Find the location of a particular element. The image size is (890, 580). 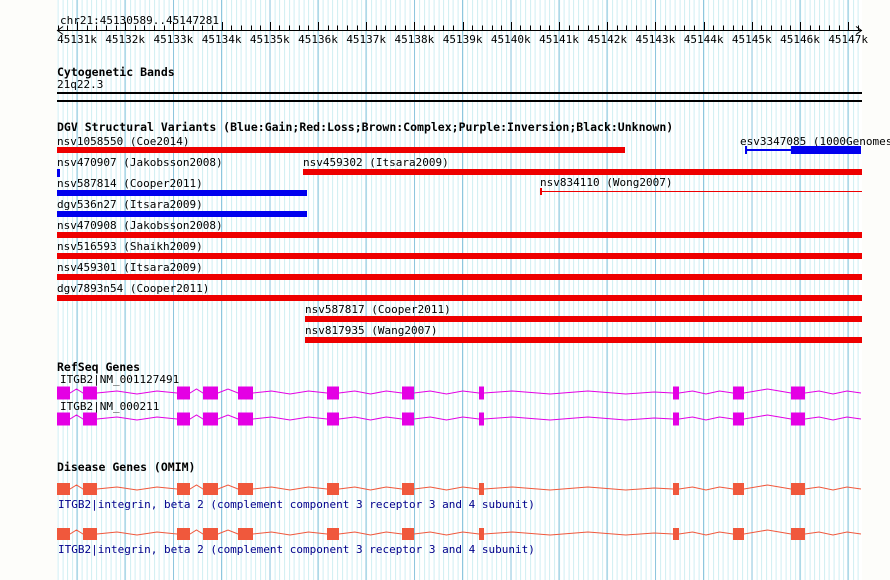

ruler-tick-label: 45137k is located at coordinates (366, 39).